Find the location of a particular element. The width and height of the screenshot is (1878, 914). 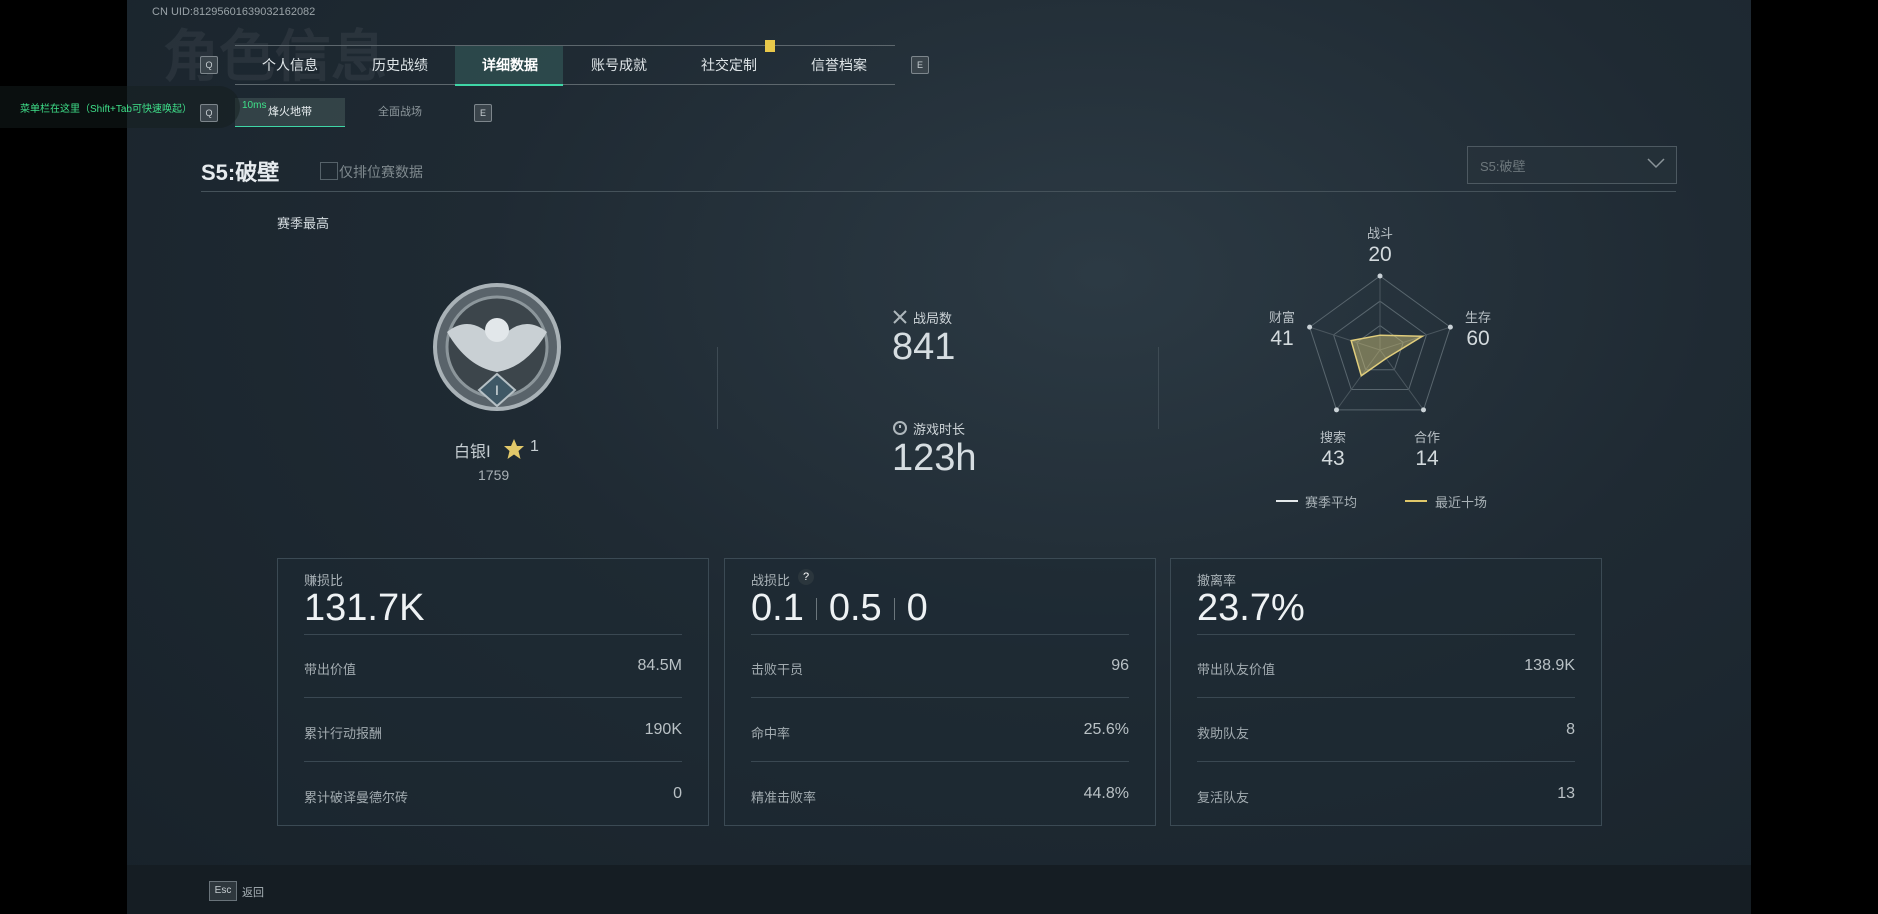

season-dropdown is located at coordinates (1572, 165).